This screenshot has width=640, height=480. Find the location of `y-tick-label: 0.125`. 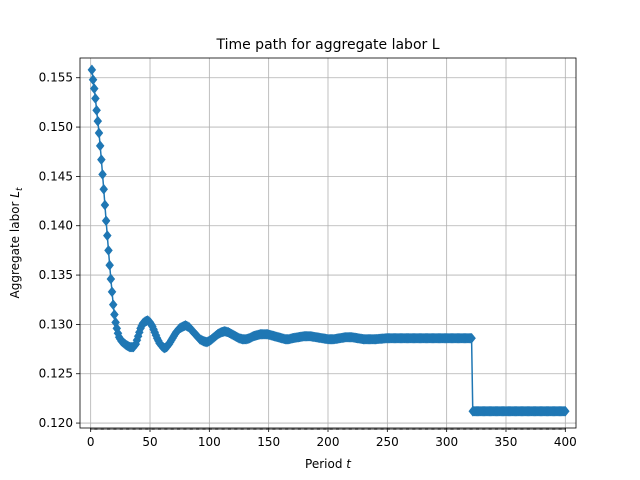

y-tick-label: 0.125 is located at coordinates (56, 374).